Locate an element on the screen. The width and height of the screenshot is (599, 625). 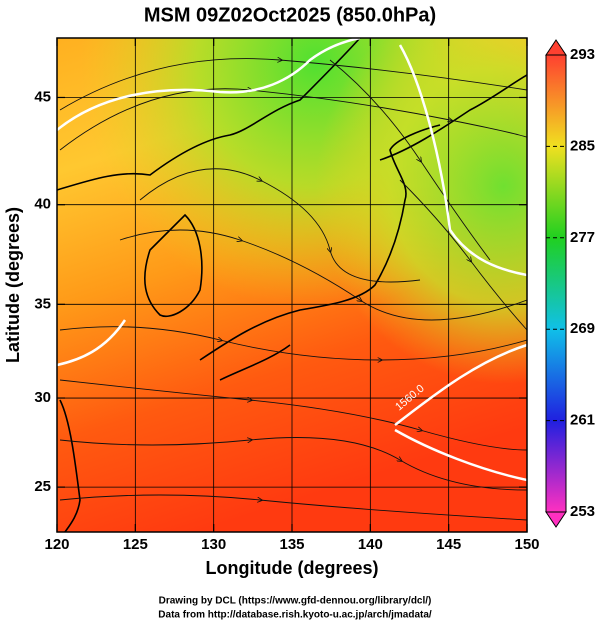
y-tick-label: 45 is located at coordinates (42, 96).